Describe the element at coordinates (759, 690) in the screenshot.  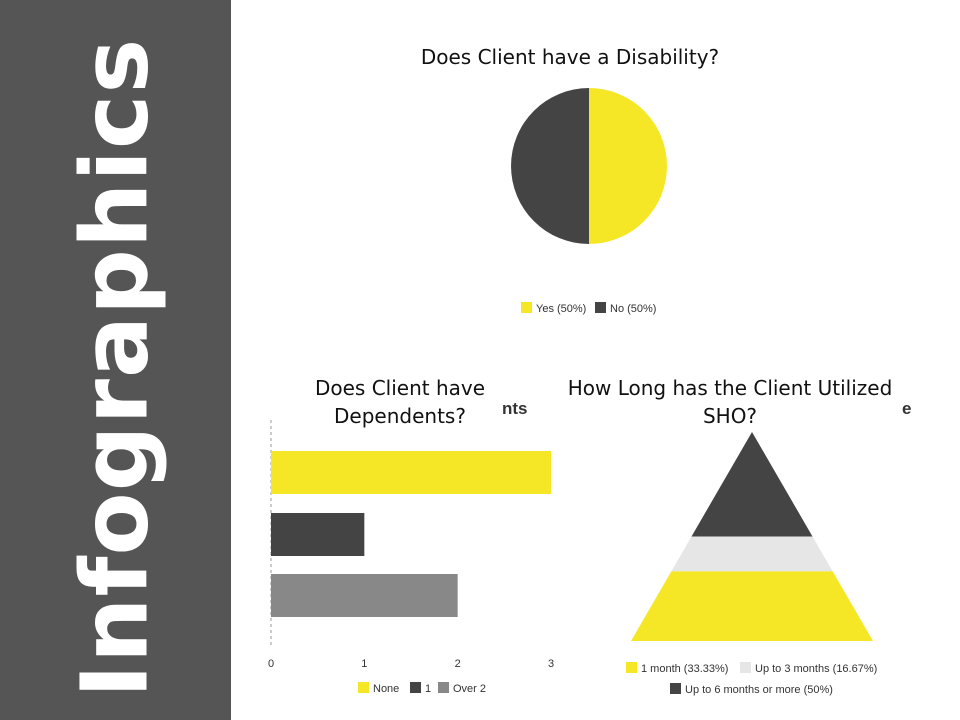
I see `legend-label-up-to-6-months-or-more-50: Up to 6 months or more (50%)` at that location.